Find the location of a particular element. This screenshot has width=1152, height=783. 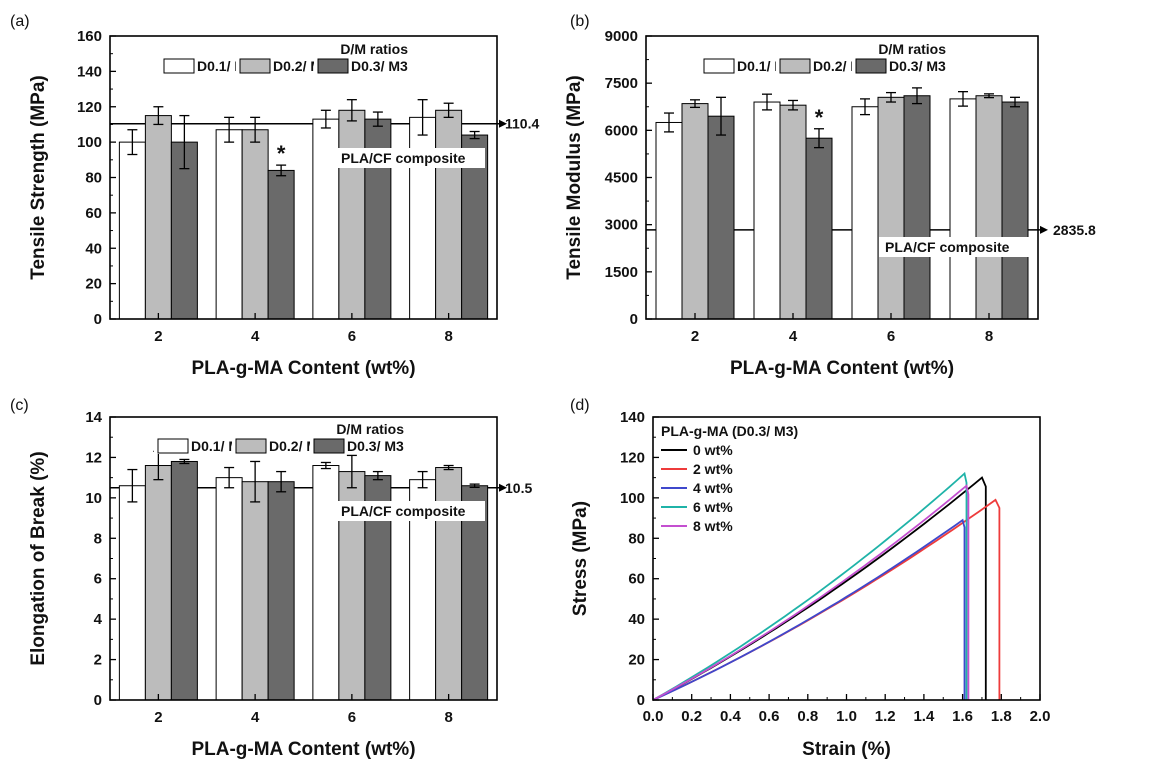

panel-label: (a) is located at coordinates (20, 21).